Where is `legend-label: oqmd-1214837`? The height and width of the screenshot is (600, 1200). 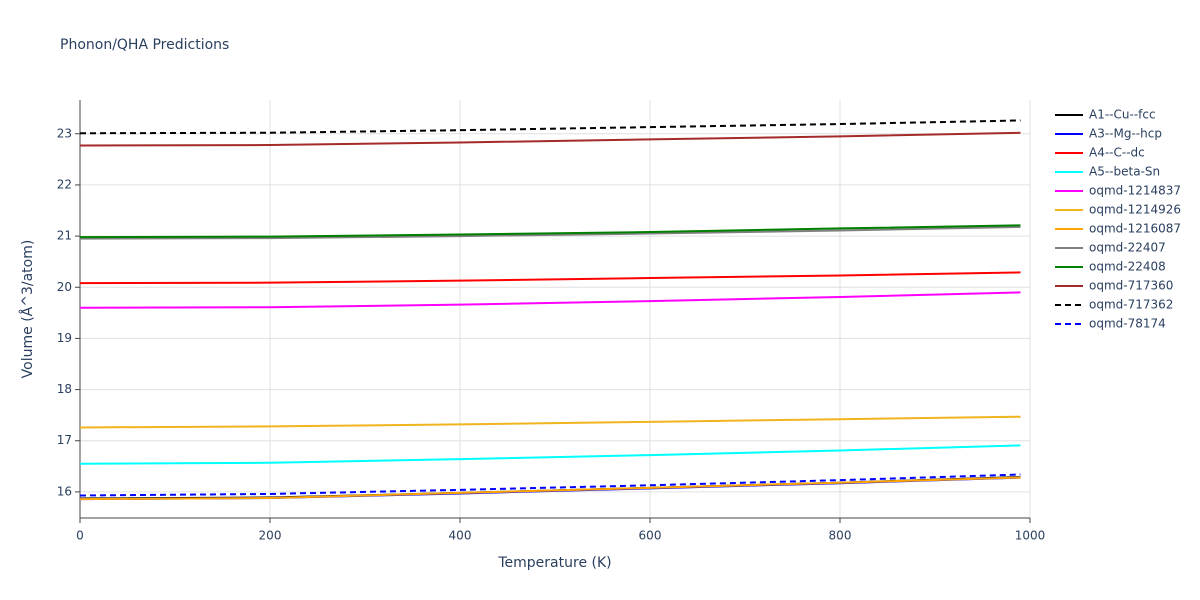
legend-label: oqmd-1214837 is located at coordinates (1135, 191).